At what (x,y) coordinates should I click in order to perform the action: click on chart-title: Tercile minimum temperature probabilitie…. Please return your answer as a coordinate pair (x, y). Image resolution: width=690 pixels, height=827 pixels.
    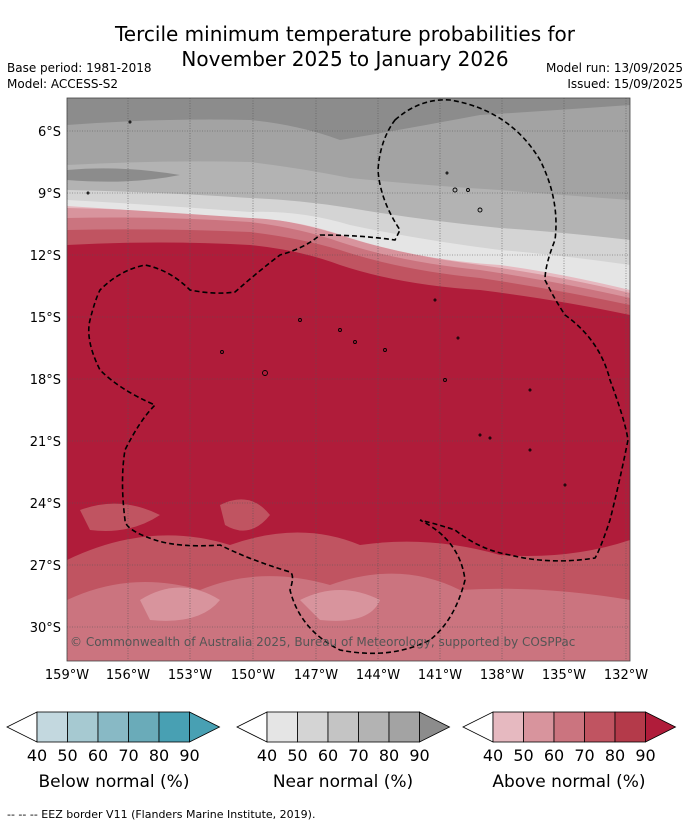
    Looking at the image, I should click on (345, 47).